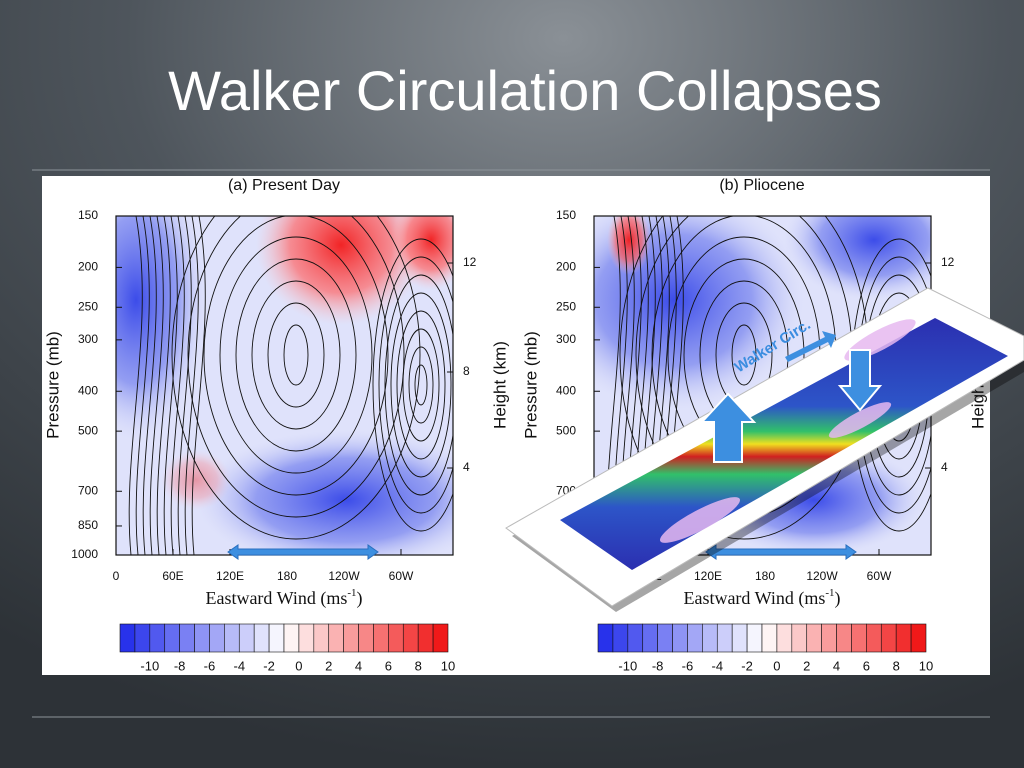  What do you see at coordinates (287, 576) in the screenshot?
I see `x-tick-label: 180` at bounding box center [287, 576].